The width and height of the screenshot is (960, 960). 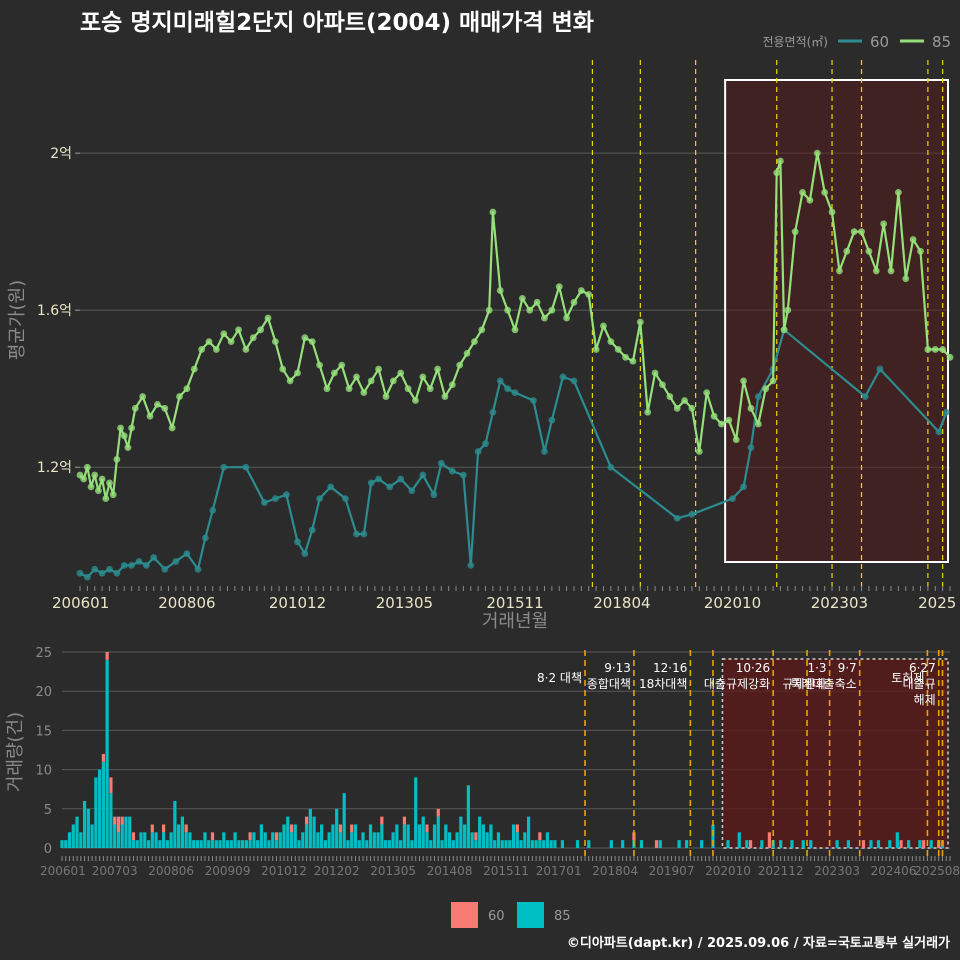 What do you see at coordinates (511, 915) in the screenshot?
I see `bottom-legend: 60 85` at bounding box center [511, 915].